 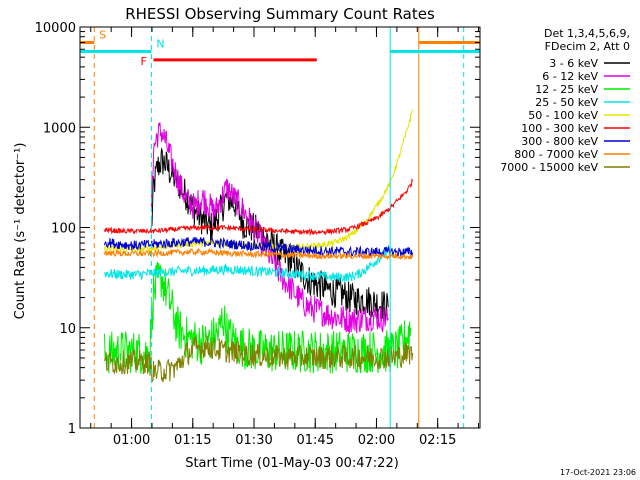 I want to click on y-tick-label-1: 10, so click(x=67, y=329).